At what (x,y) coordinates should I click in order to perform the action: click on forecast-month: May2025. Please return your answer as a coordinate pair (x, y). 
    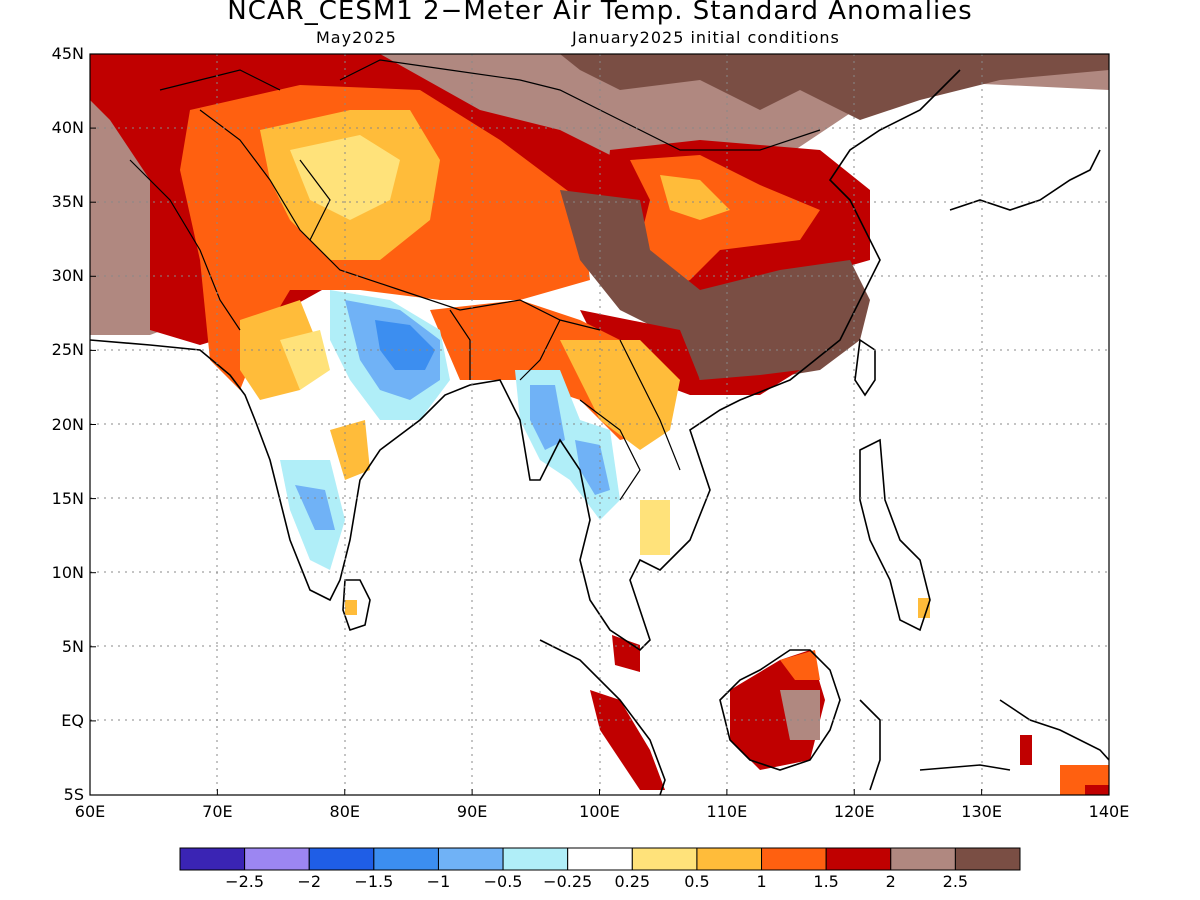
    Looking at the image, I should click on (356, 37).